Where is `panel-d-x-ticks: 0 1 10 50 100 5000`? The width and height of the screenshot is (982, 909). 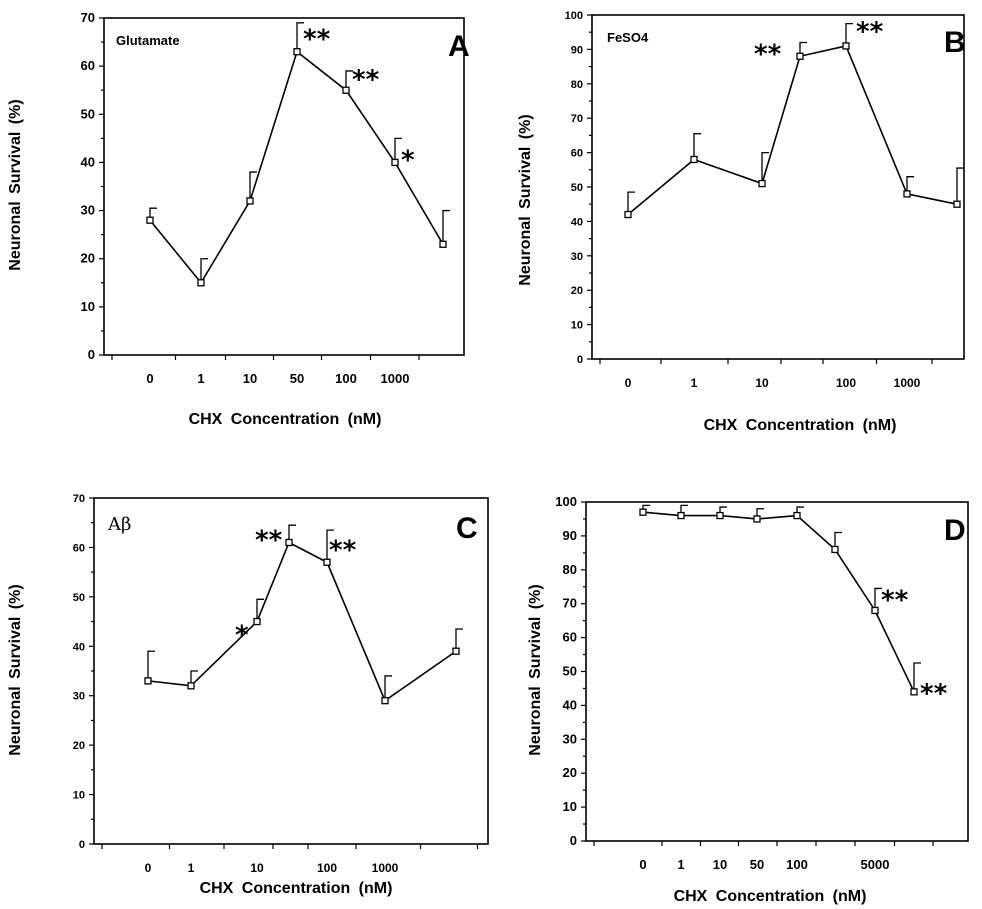
panel-d-x-ticks: 0 1 10 50 100 5000 is located at coordinates (763, 856).